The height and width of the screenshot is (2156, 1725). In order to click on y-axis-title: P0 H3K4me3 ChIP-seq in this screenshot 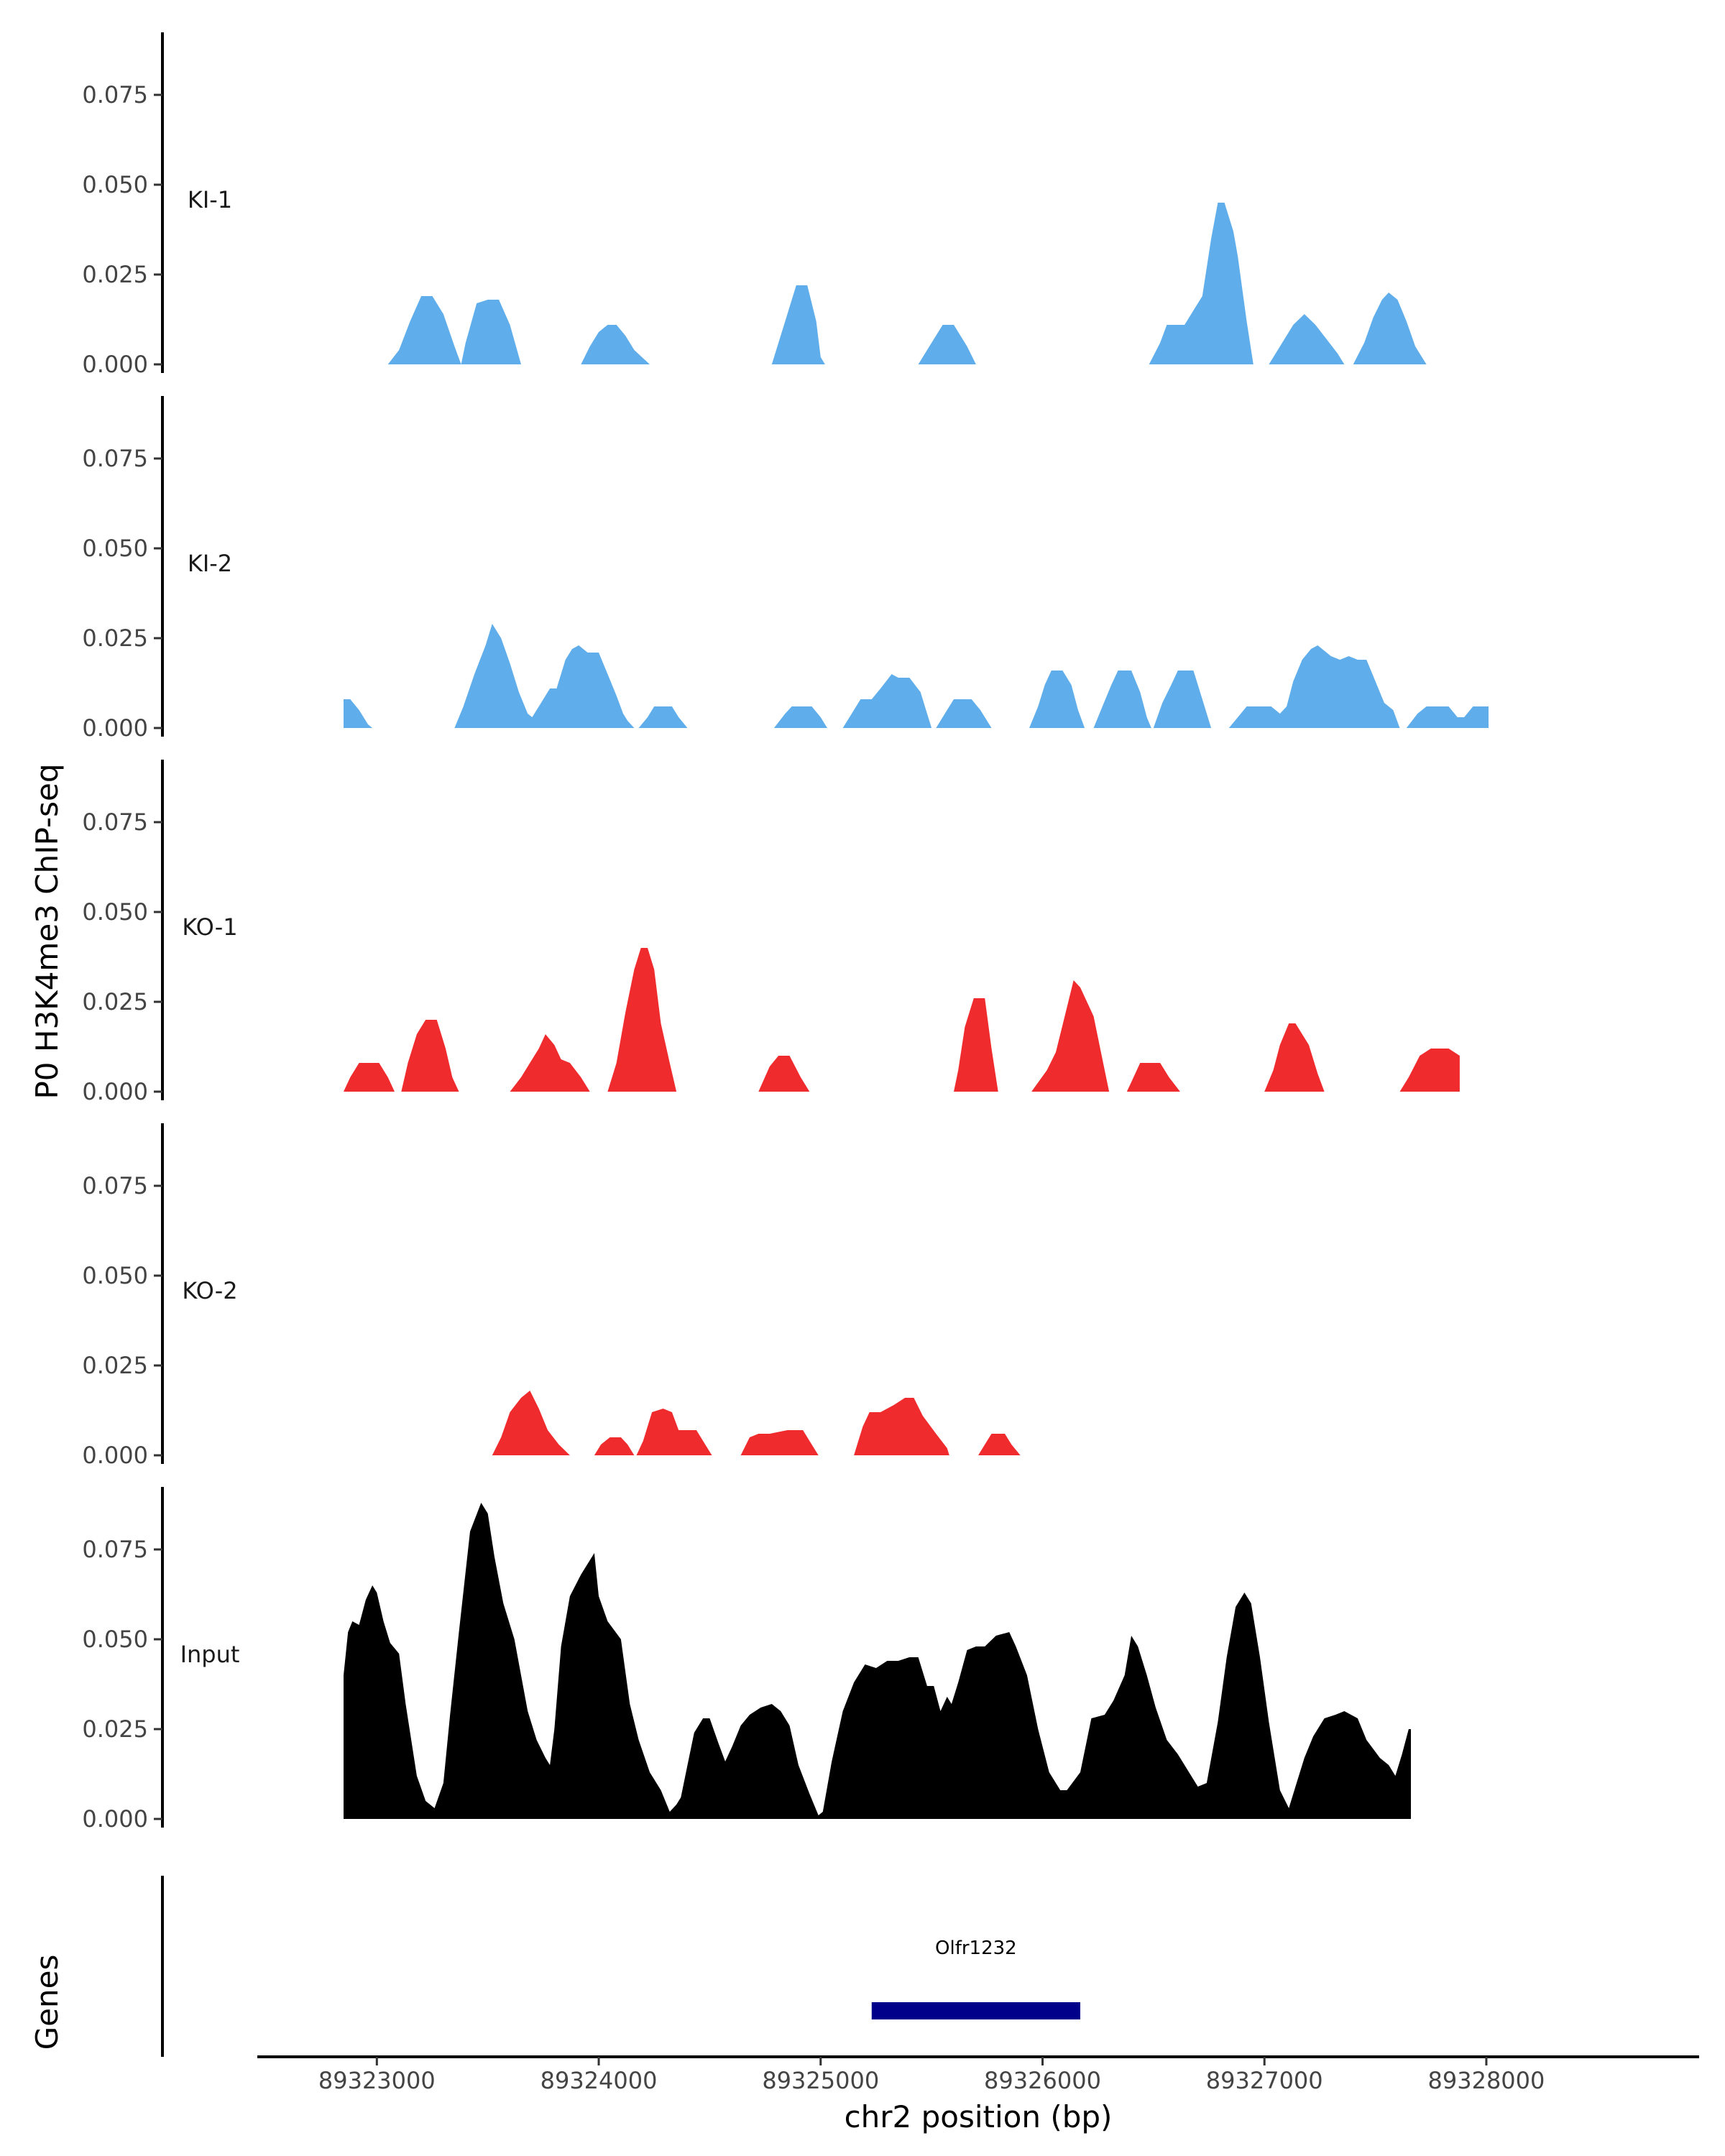, I will do `click(47, 931)`.